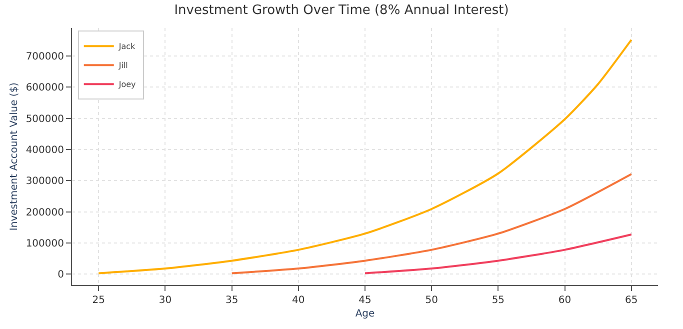 This screenshot has height=329, width=683. I want to click on y-tick-label: 600000, so click(45, 88).